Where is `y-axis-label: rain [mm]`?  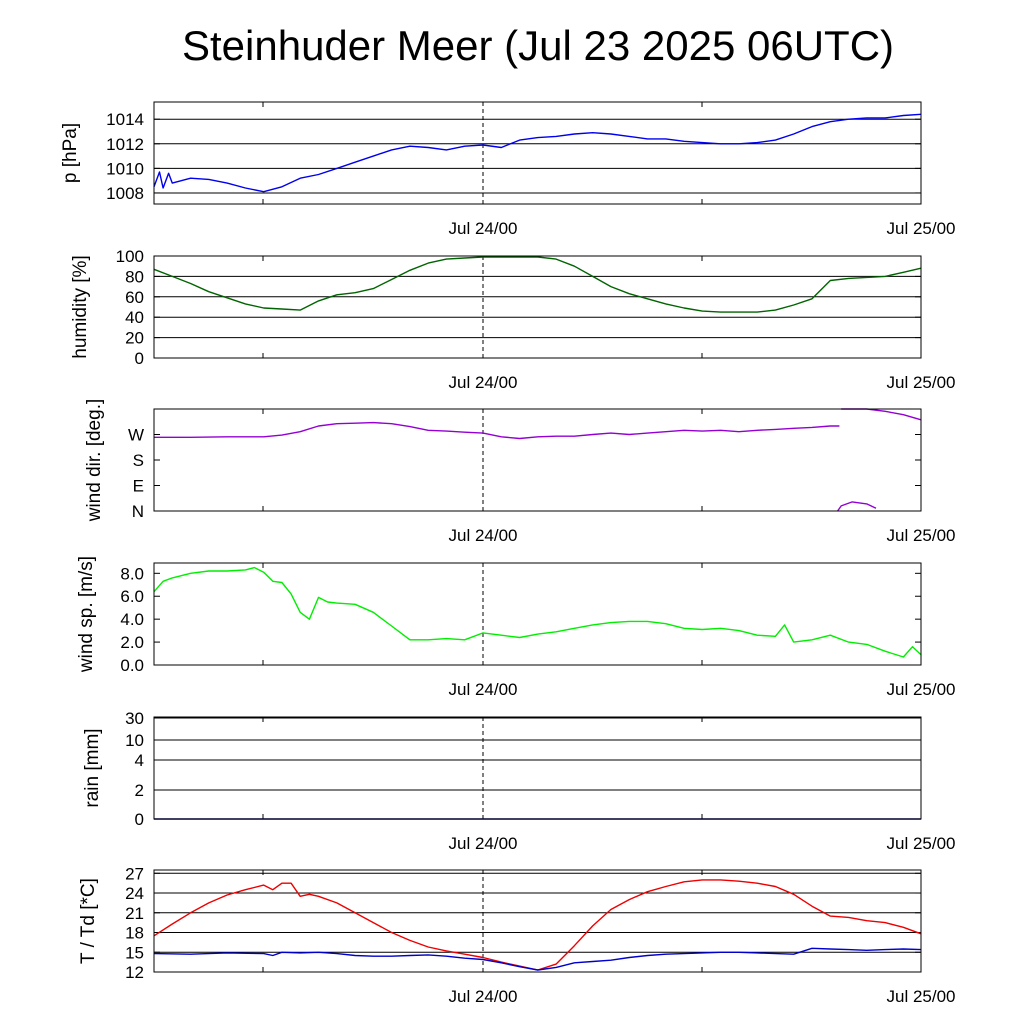 y-axis-label: rain [mm] is located at coordinates (92, 767).